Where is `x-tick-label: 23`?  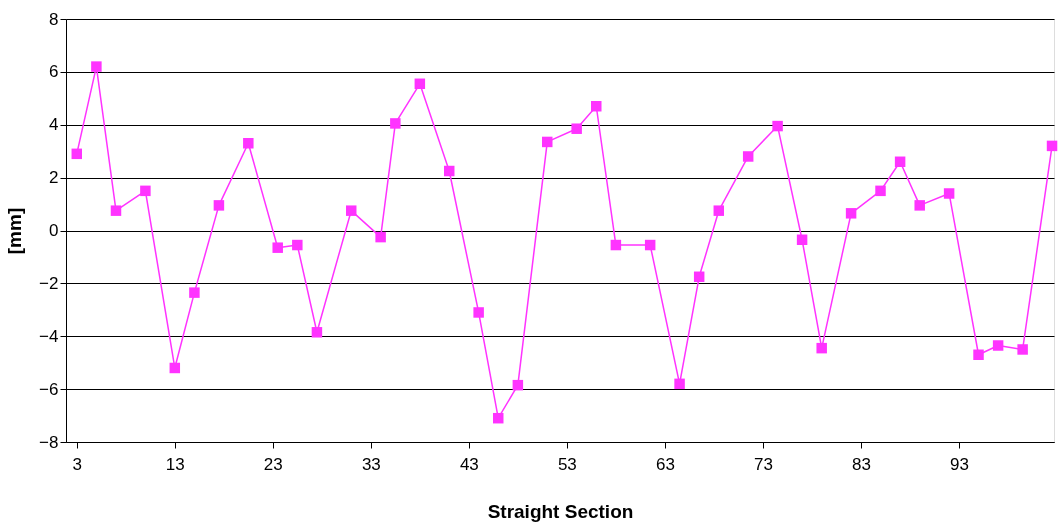 x-tick-label: 23 is located at coordinates (273, 464).